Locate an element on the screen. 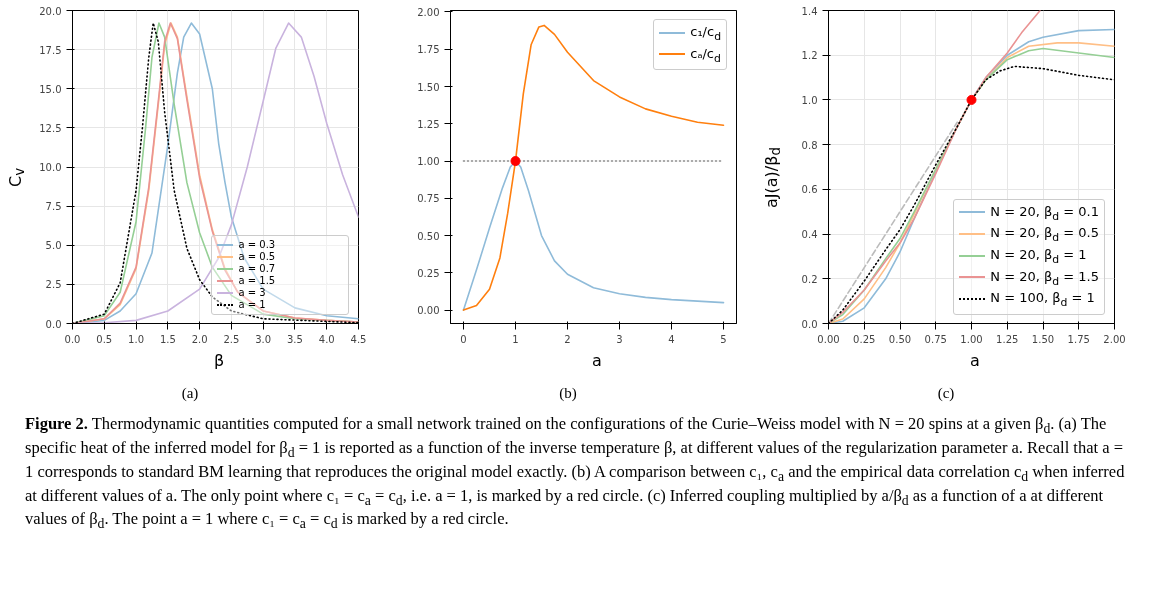  x-tick-label: 1 is located at coordinates (515, 339).